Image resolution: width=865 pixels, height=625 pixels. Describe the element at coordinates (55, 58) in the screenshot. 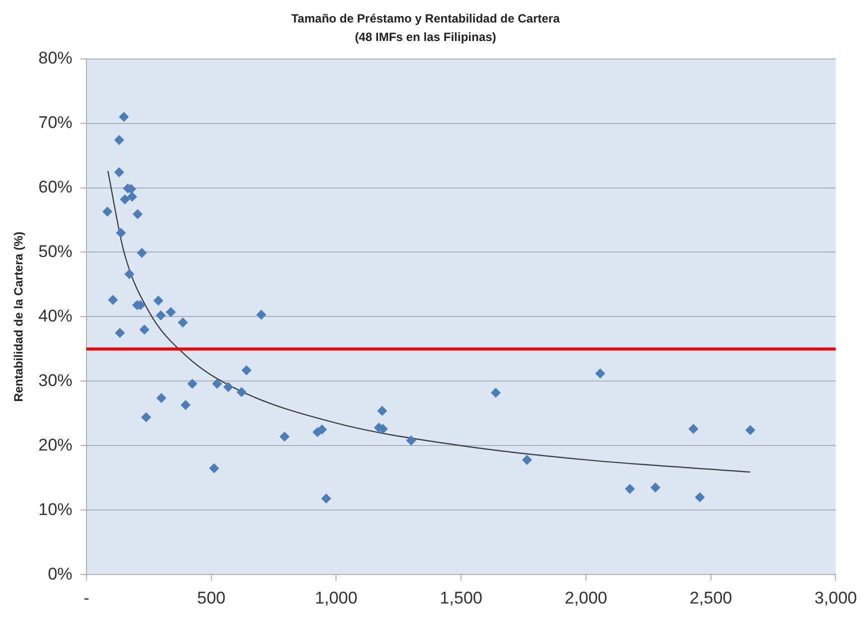

I see `y-tick-label: 80%` at that location.